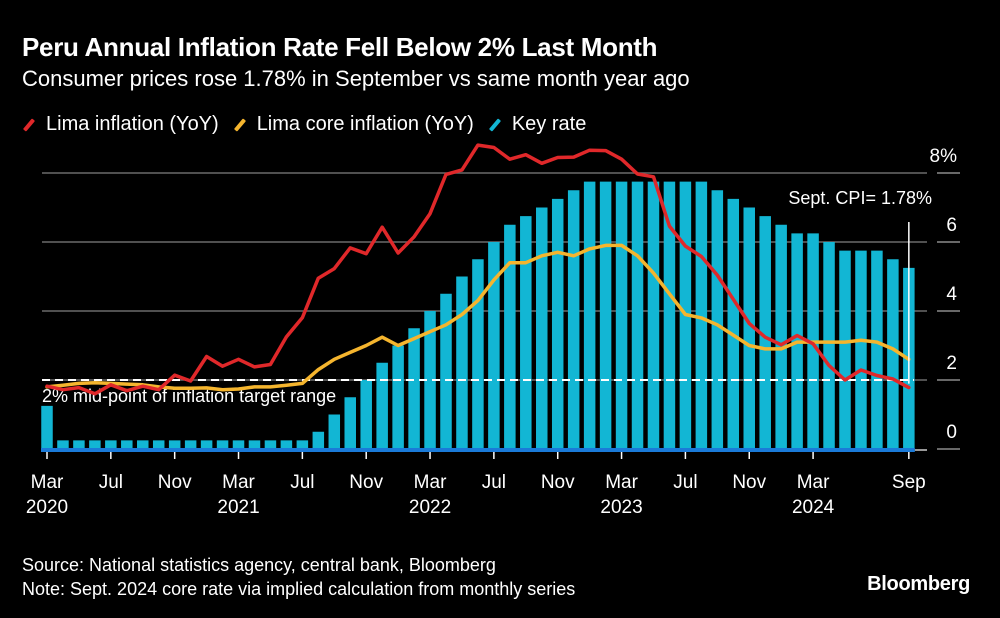  I want to click on reference-line-group: 2% mid-point of inflation target range, so click(477, 393).